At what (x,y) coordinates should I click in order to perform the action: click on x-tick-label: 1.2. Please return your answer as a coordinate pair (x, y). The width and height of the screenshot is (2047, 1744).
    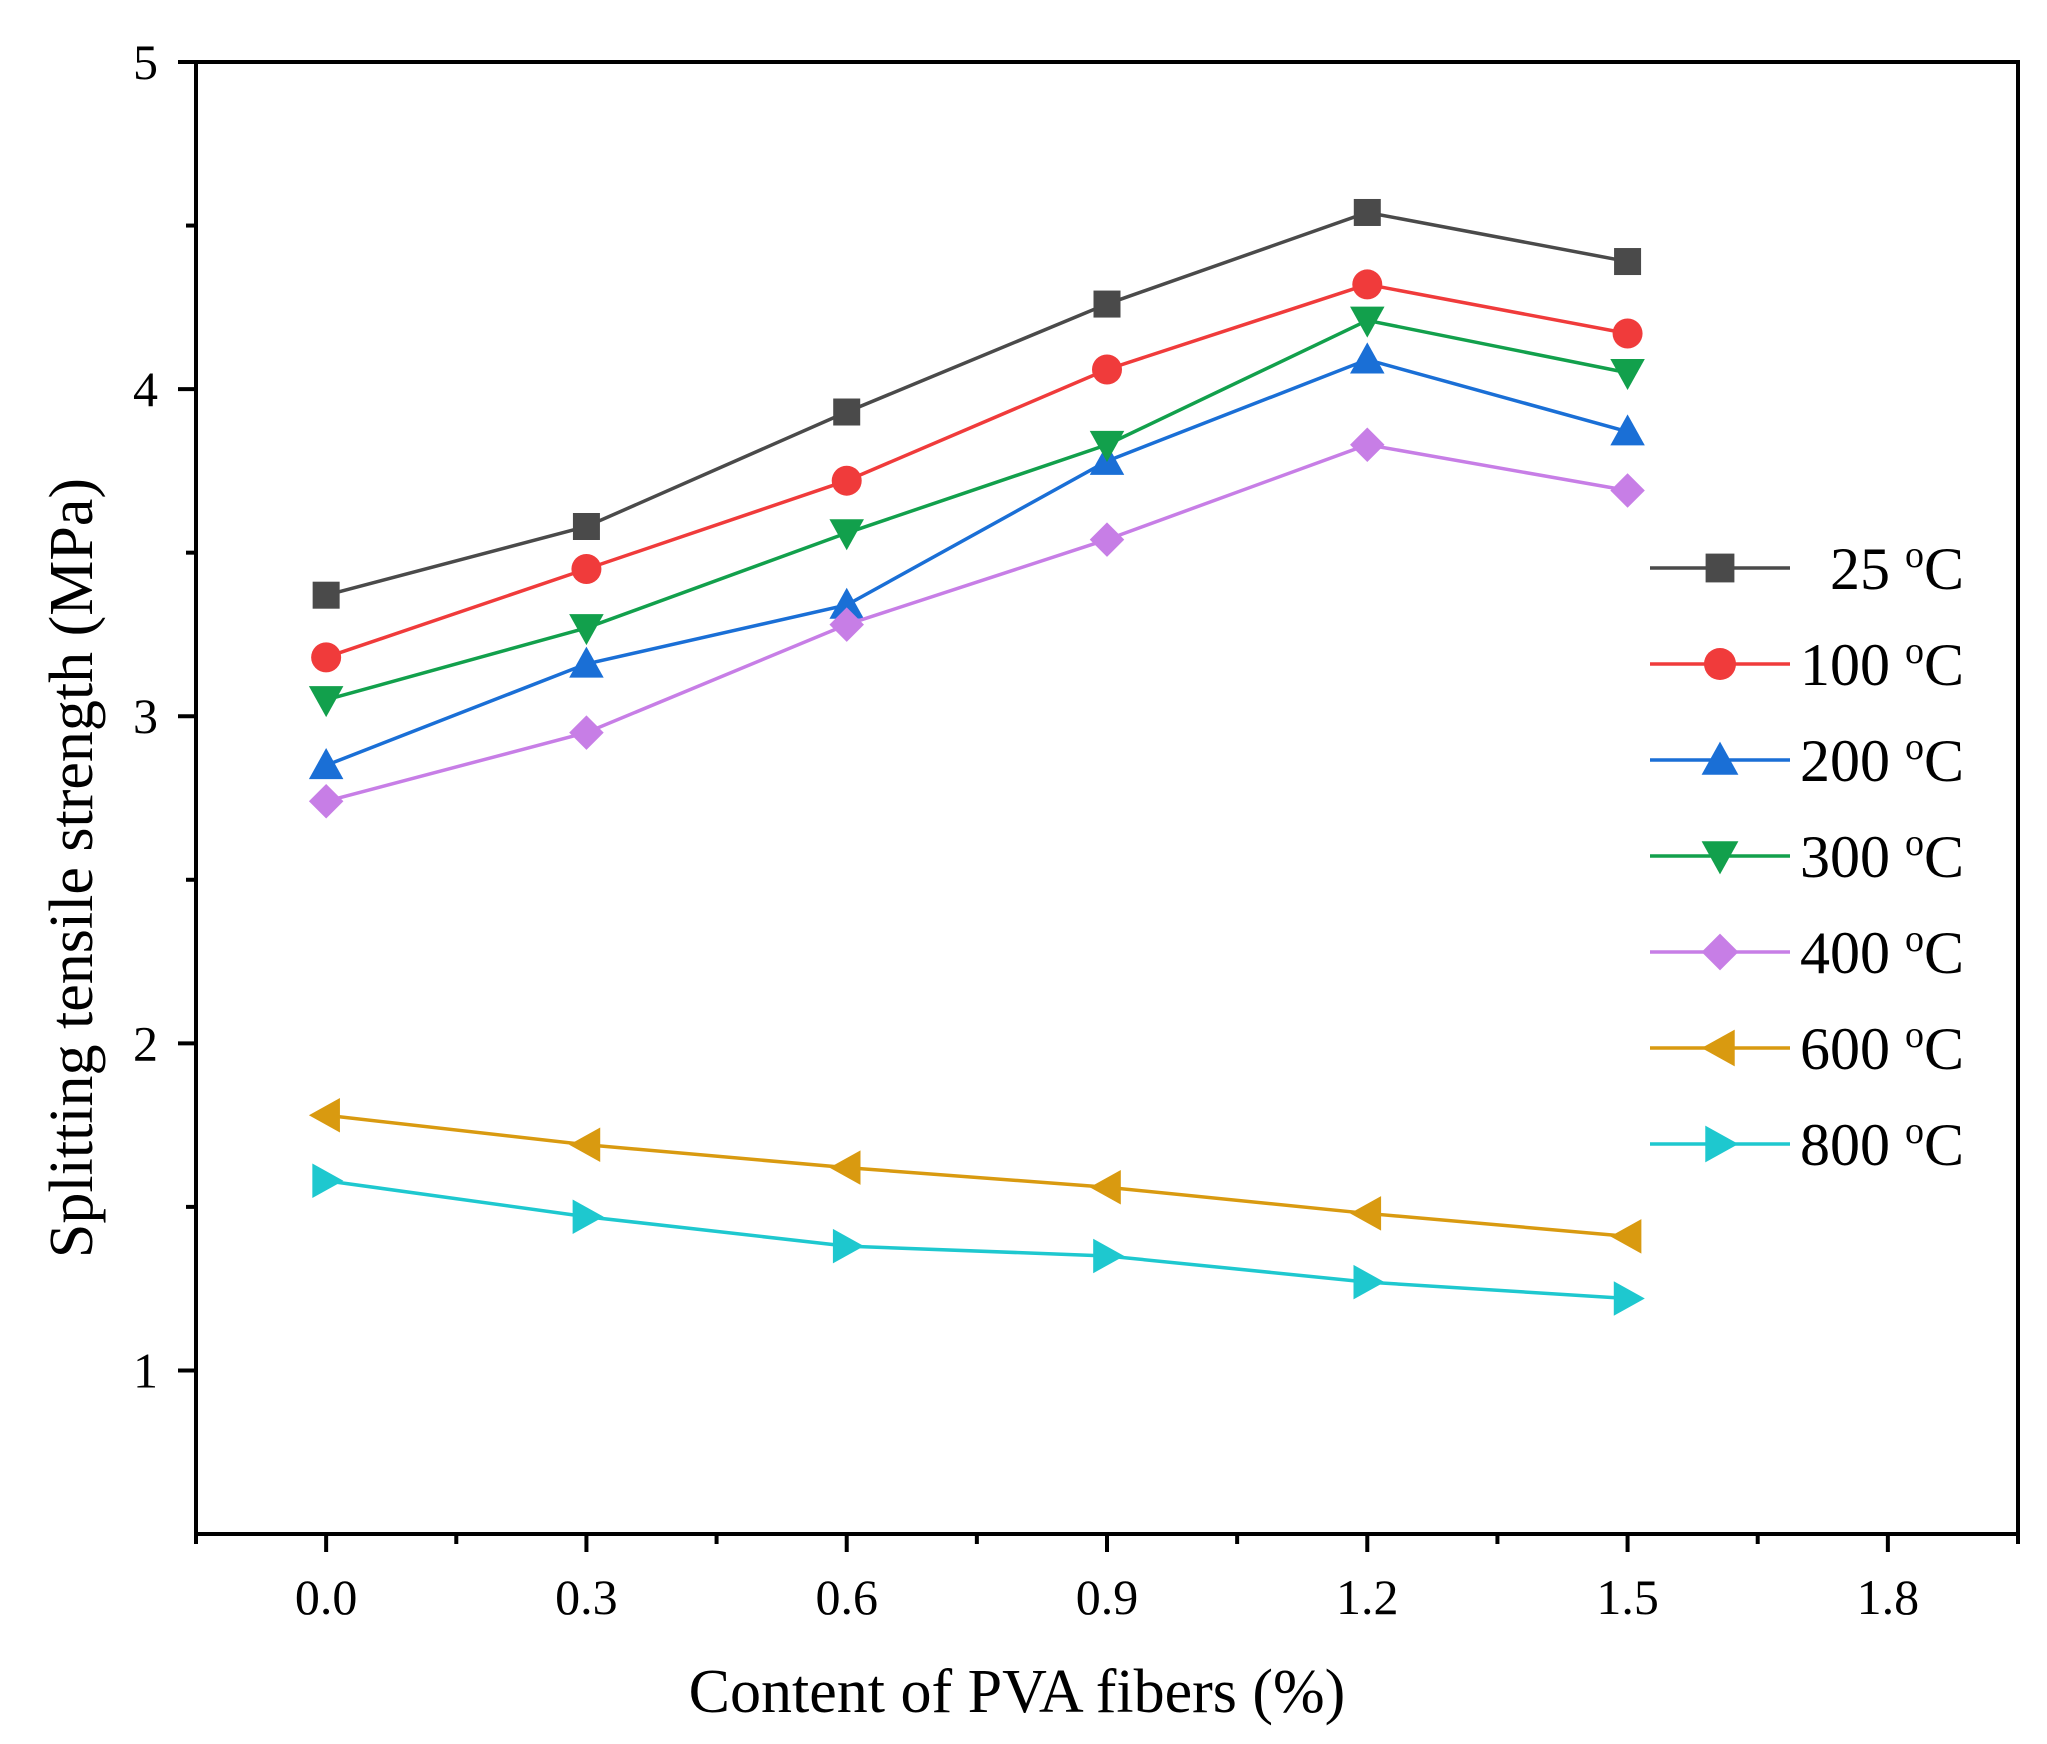
    Looking at the image, I should click on (1367, 1597).